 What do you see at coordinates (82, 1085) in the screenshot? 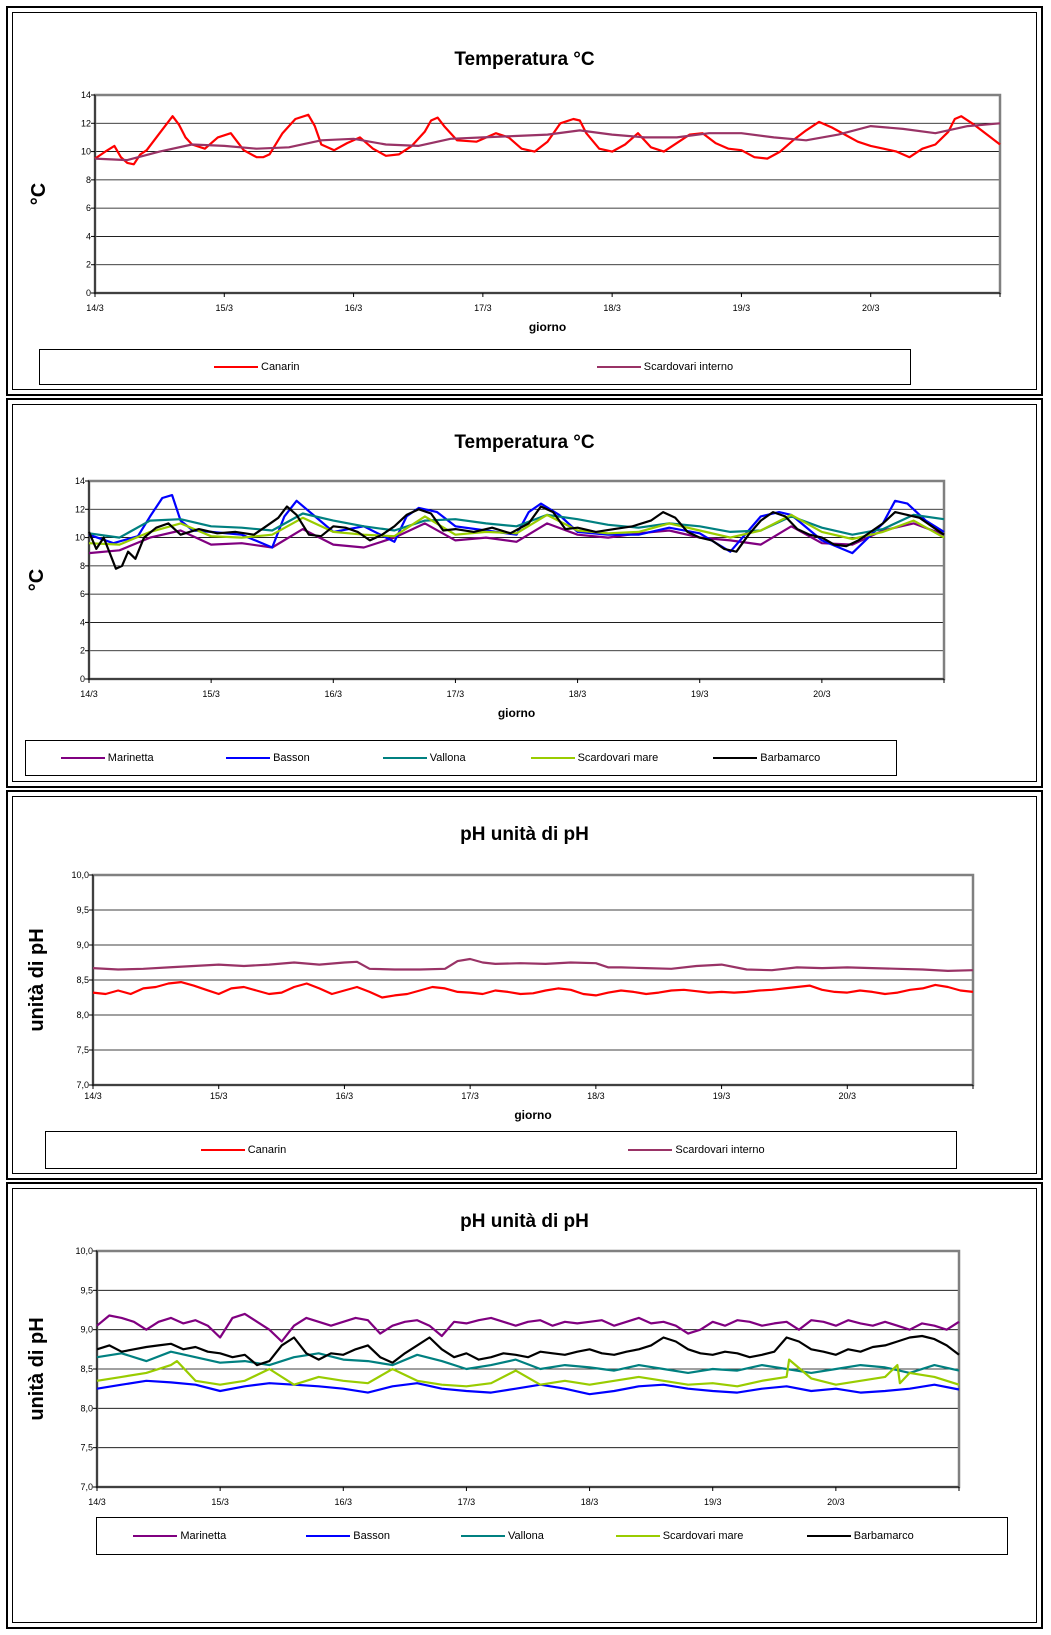
I see `y-tick-label: 7,0` at bounding box center [82, 1085].